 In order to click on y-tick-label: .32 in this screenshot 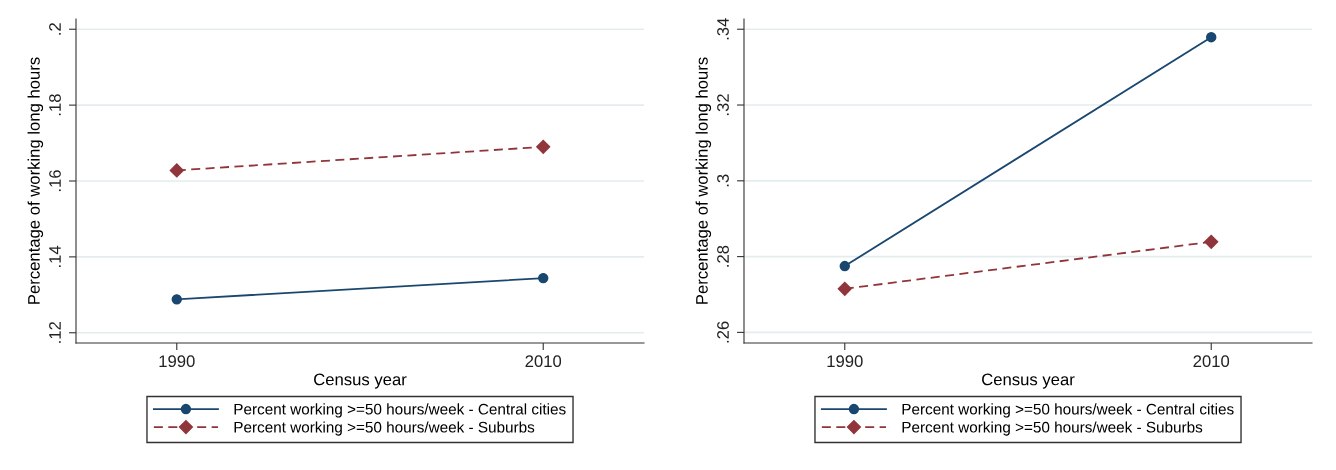, I will do `click(723, 105)`.